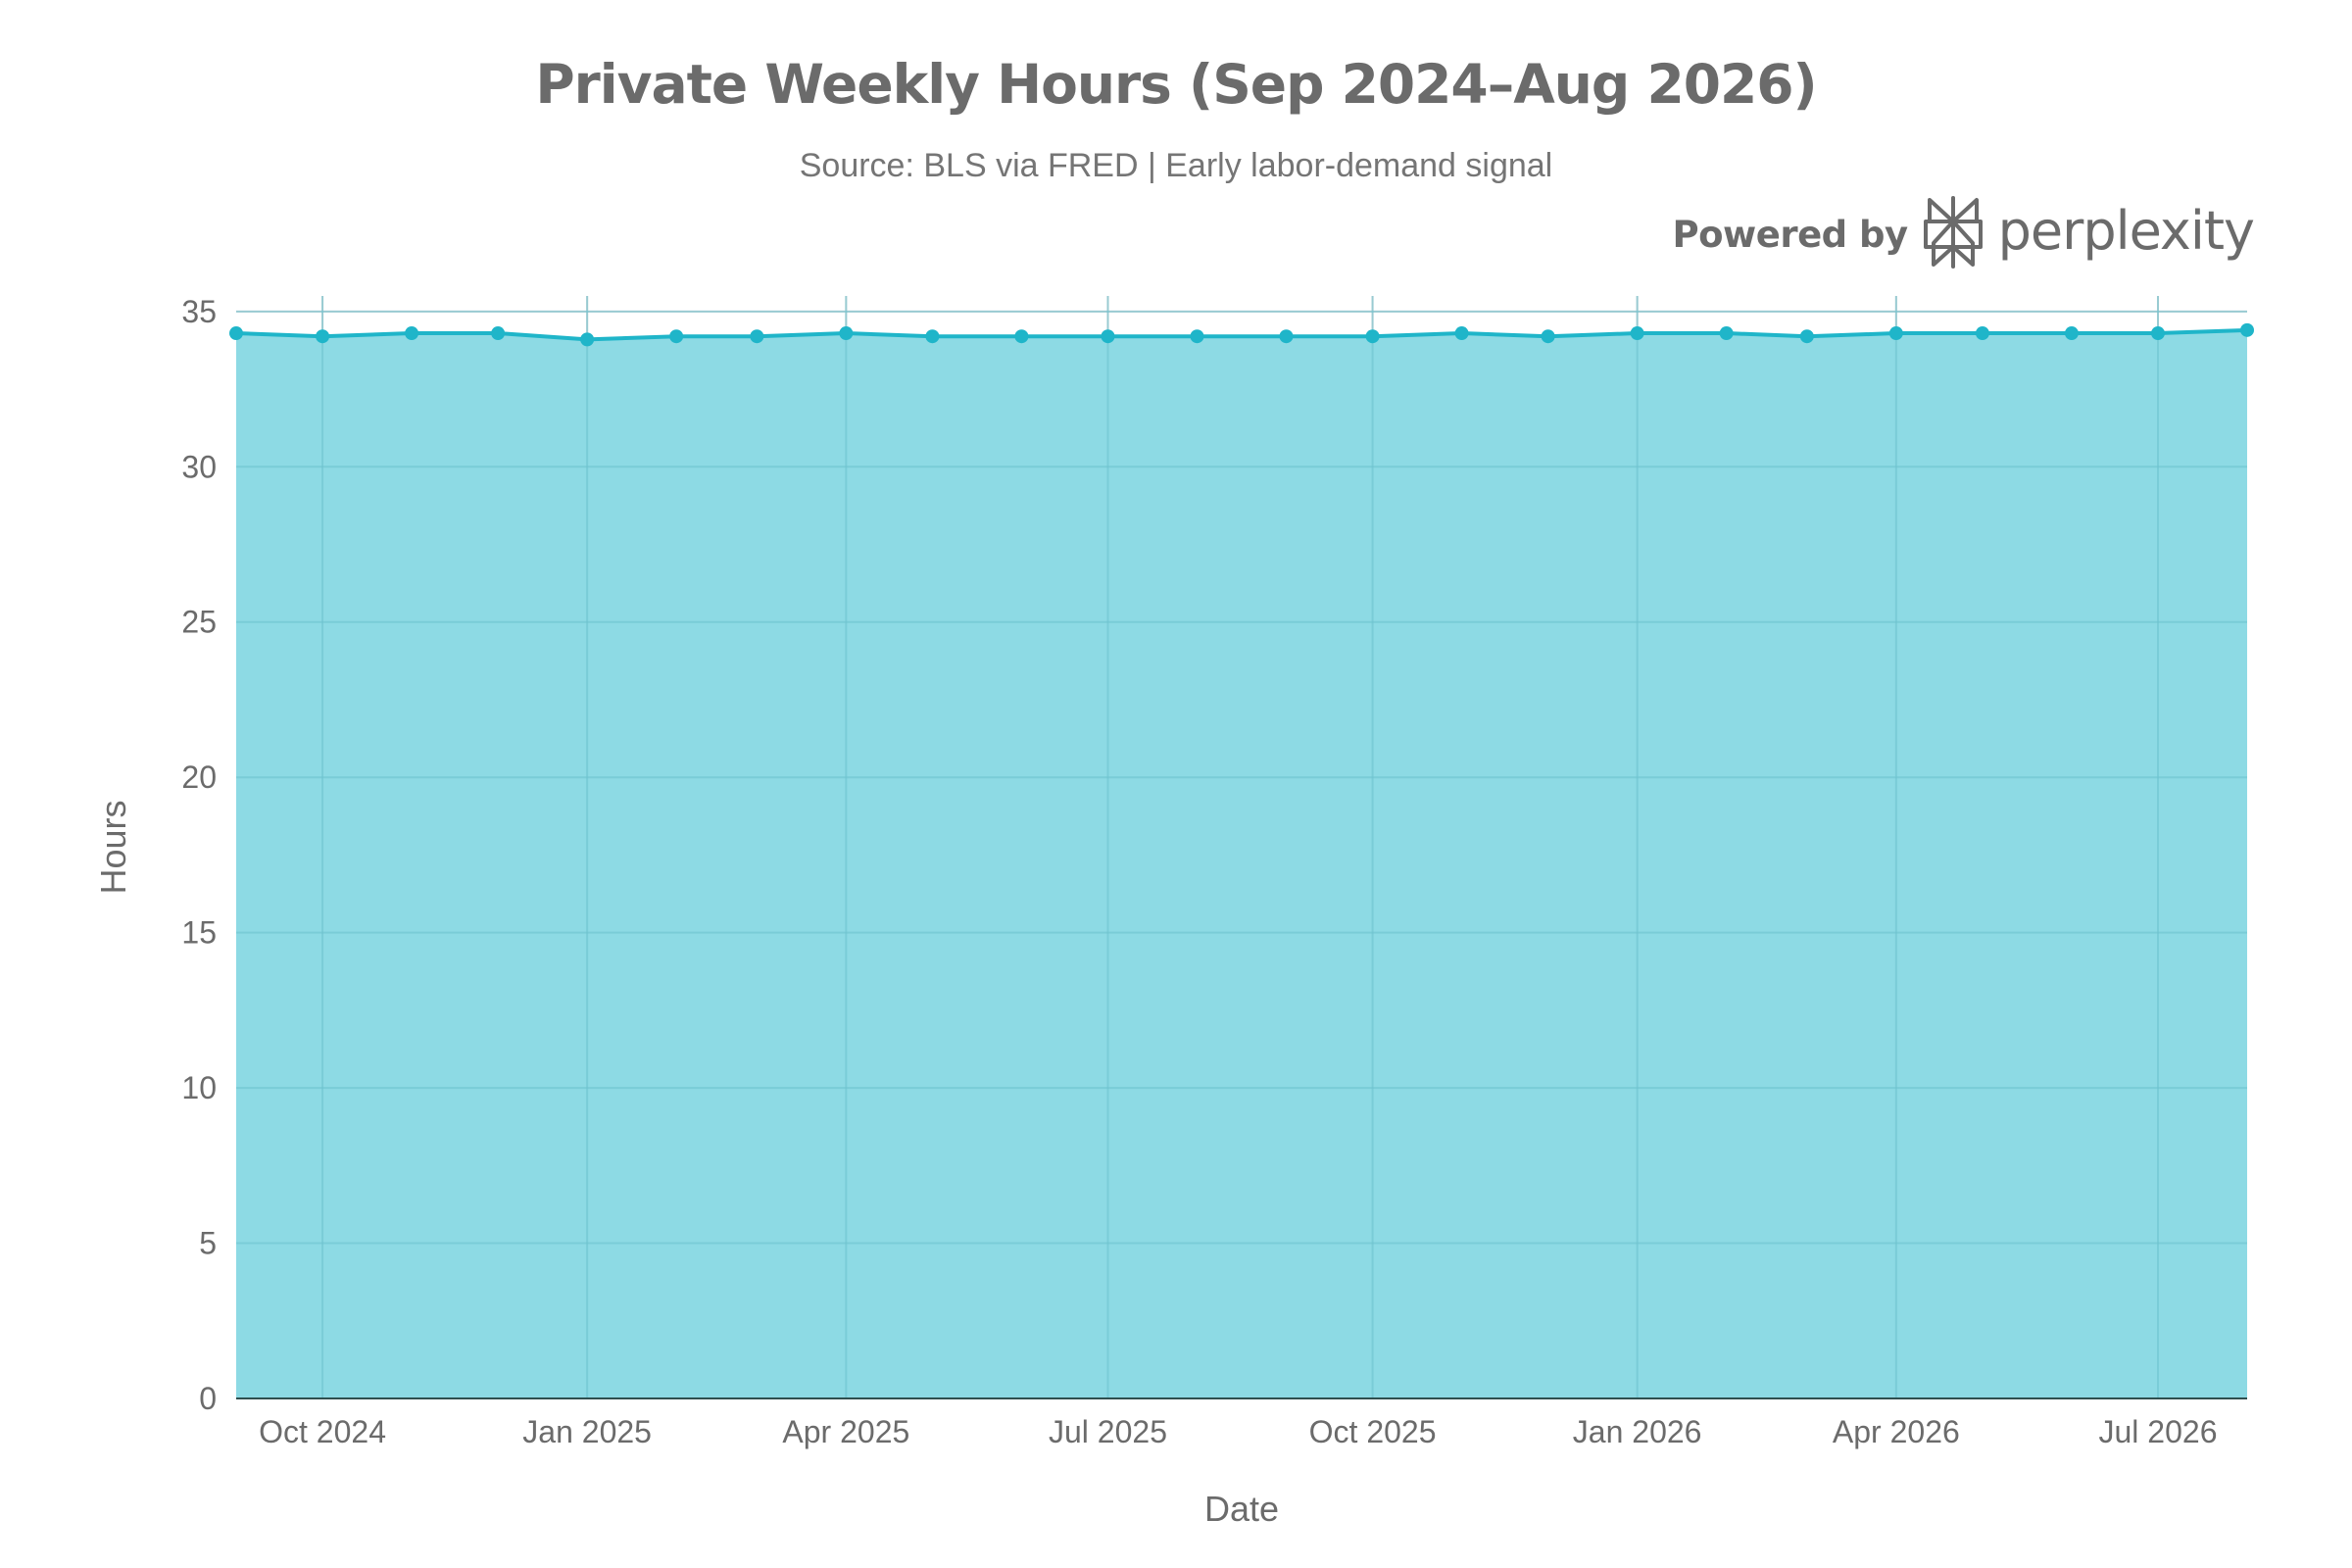 The width and height of the screenshot is (2352, 1568). I want to click on y-axis-title: Hours, so click(113, 847).